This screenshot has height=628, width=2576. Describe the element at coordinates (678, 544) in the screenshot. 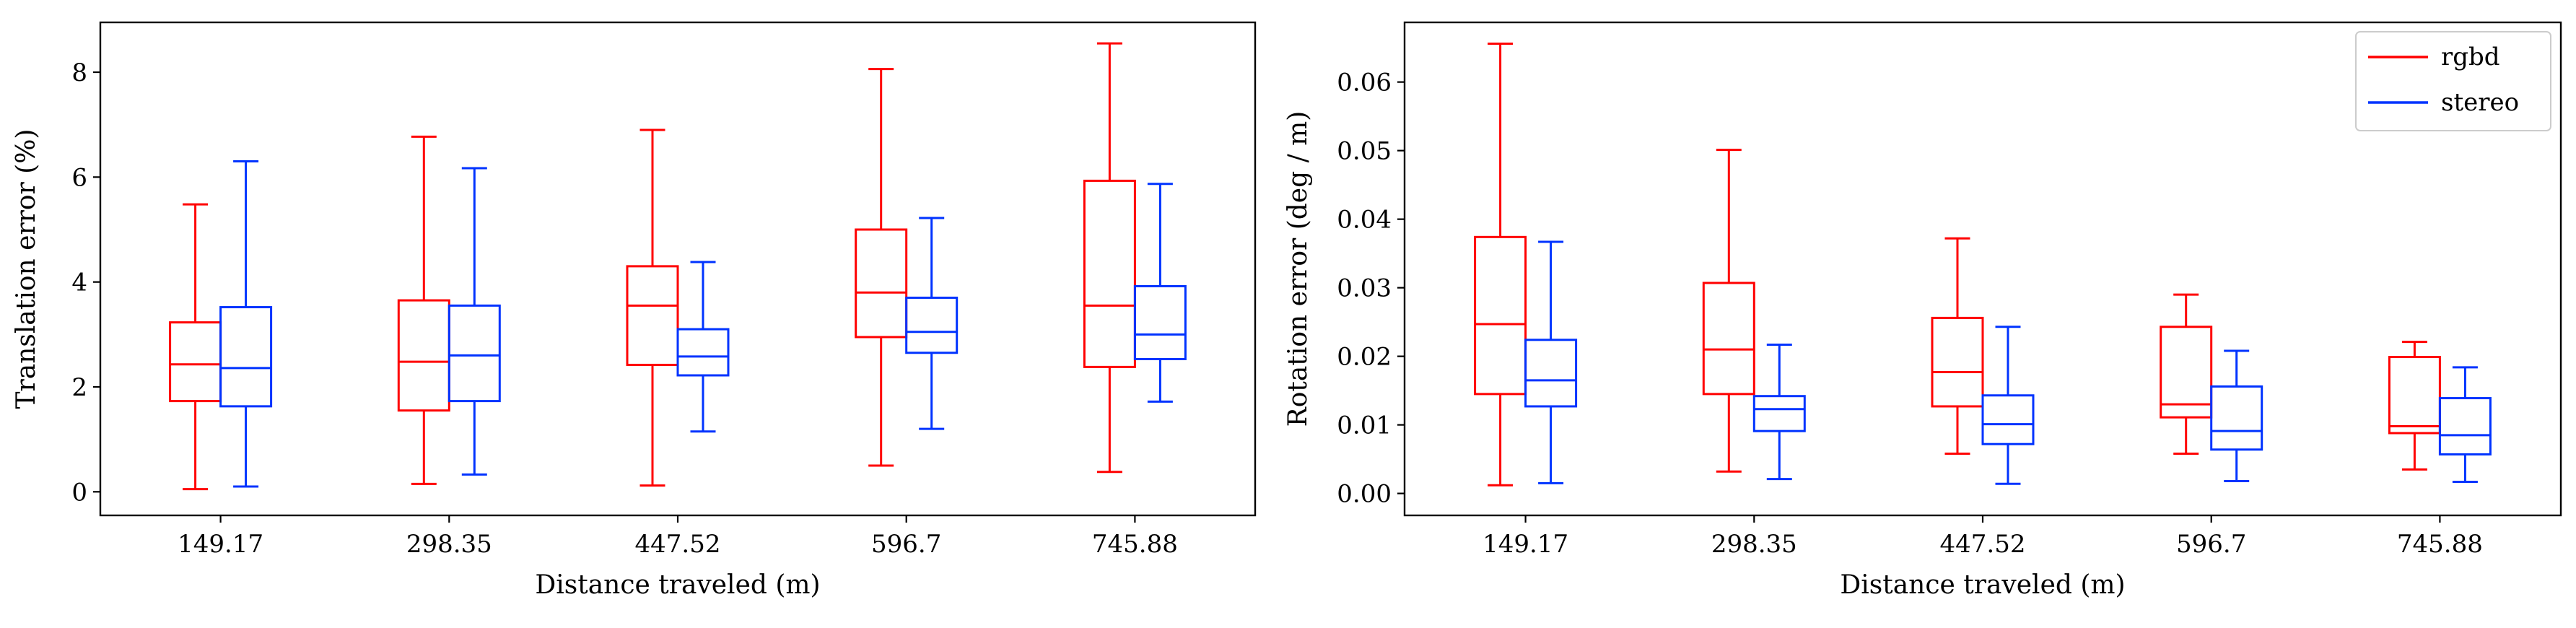

I see `translation-x-tick-label: 447.52` at that location.